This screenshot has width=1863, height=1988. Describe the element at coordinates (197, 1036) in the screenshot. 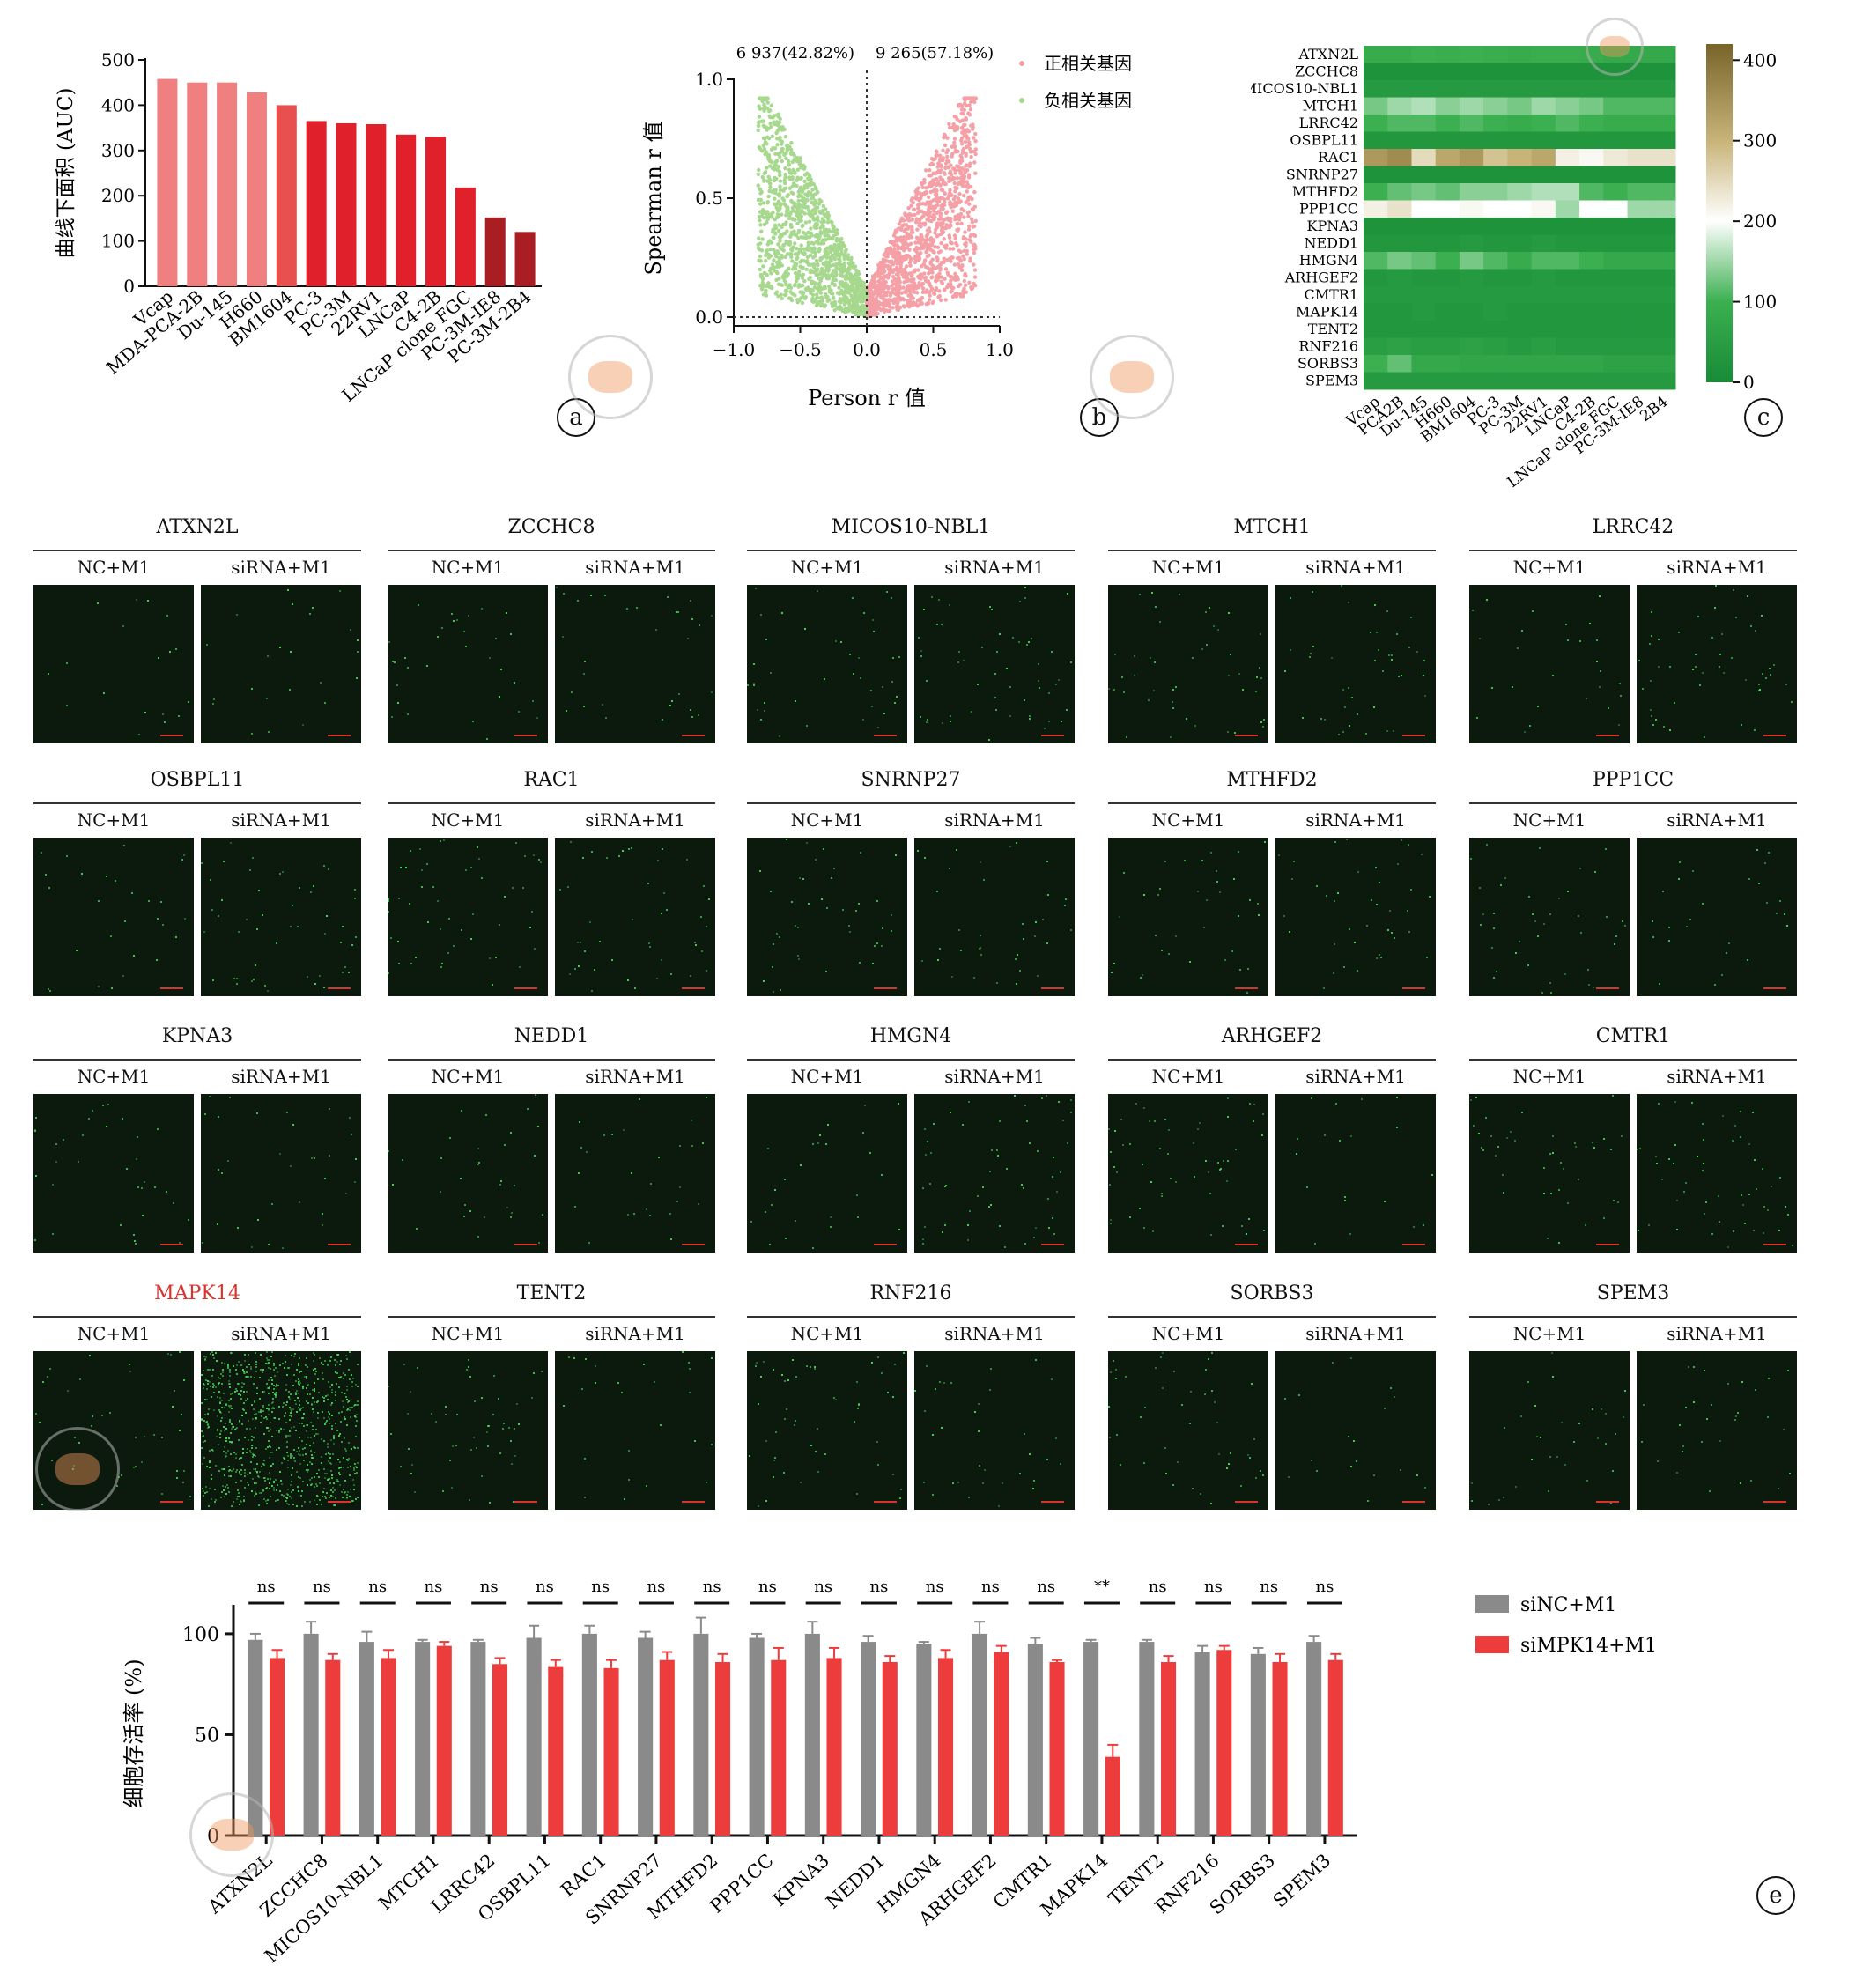

I see `gene-title: KPNA3` at that location.